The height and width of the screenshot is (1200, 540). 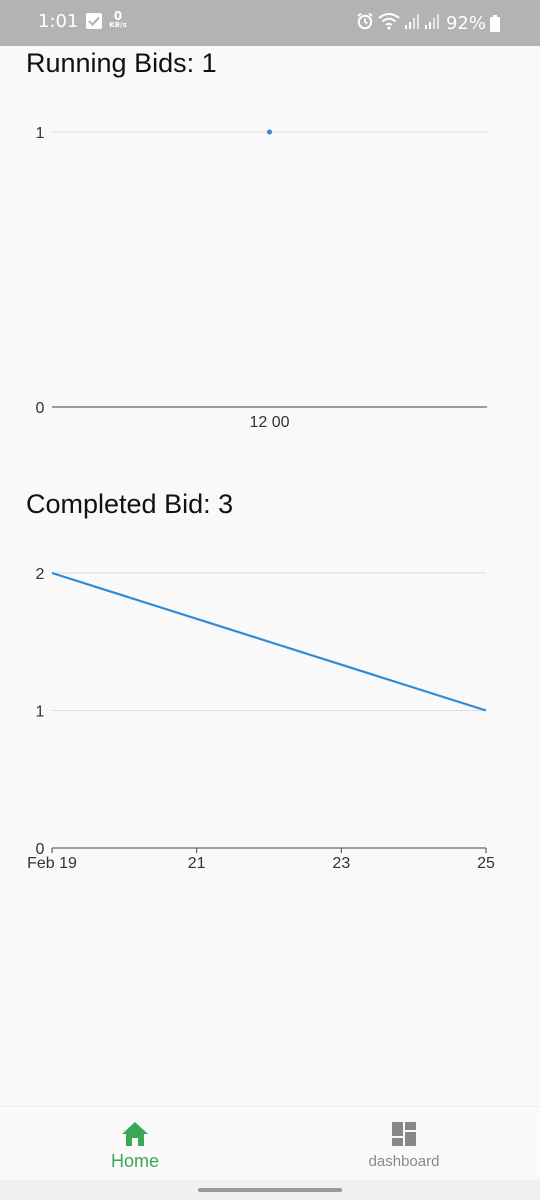 I want to click on battery-icon, so click(x=495, y=23).